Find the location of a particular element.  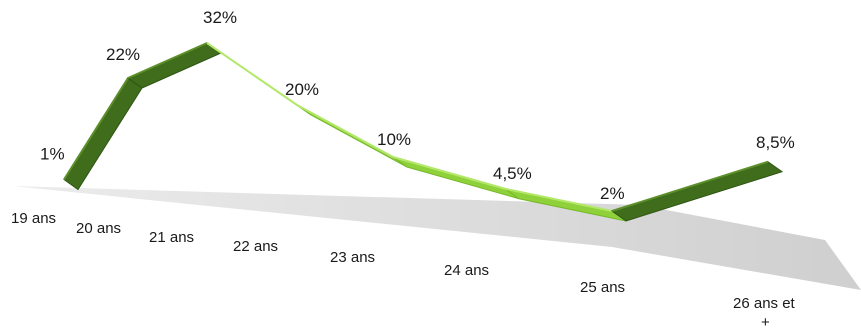

category-label: 25 ans is located at coordinates (602, 287).